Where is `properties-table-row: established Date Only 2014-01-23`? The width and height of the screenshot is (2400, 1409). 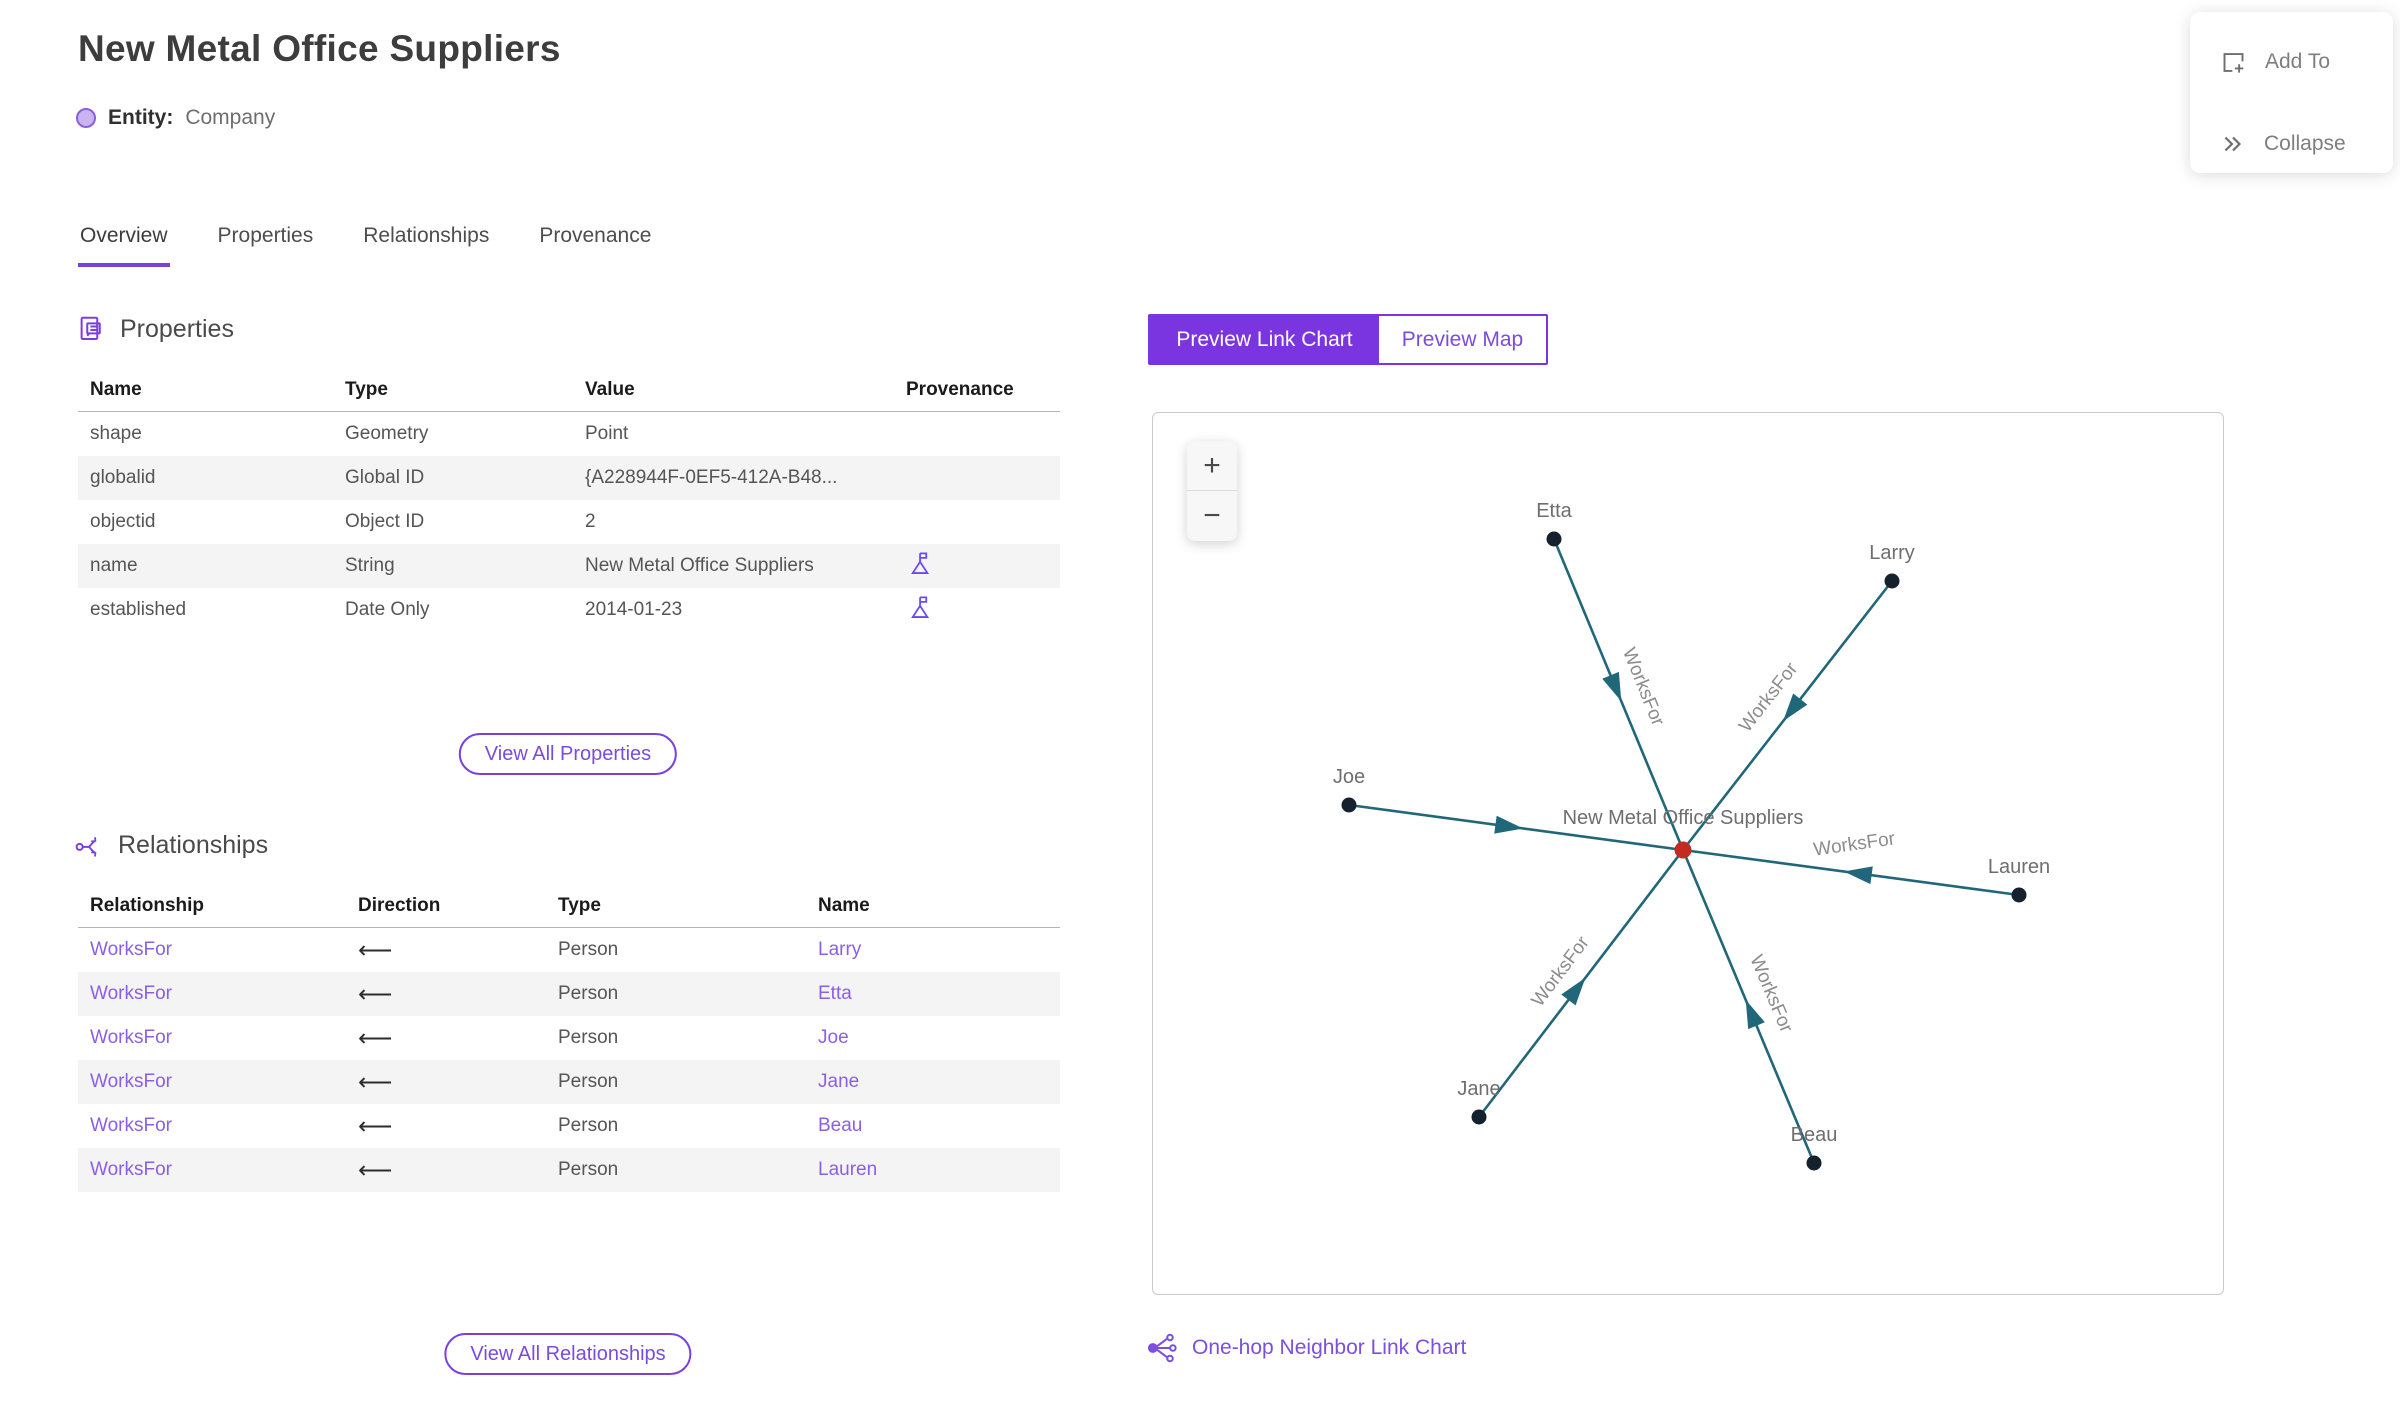 properties-table-row: established Date Only 2014-01-23 is located at coordinates (569, 610).